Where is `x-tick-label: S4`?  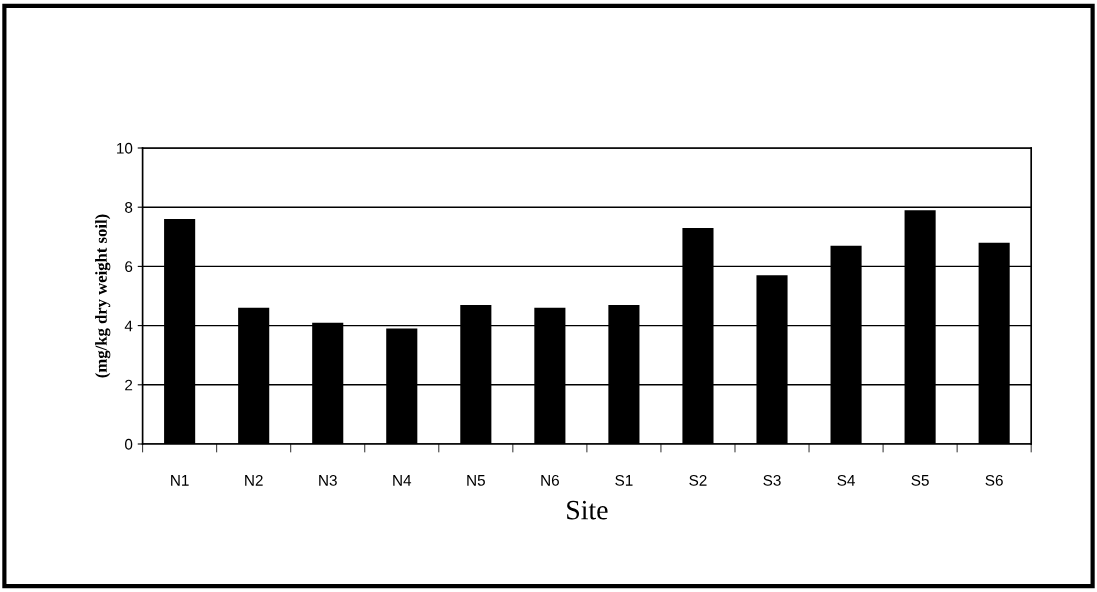 x-tick-label: S4 is located at coordinates (846, 480).